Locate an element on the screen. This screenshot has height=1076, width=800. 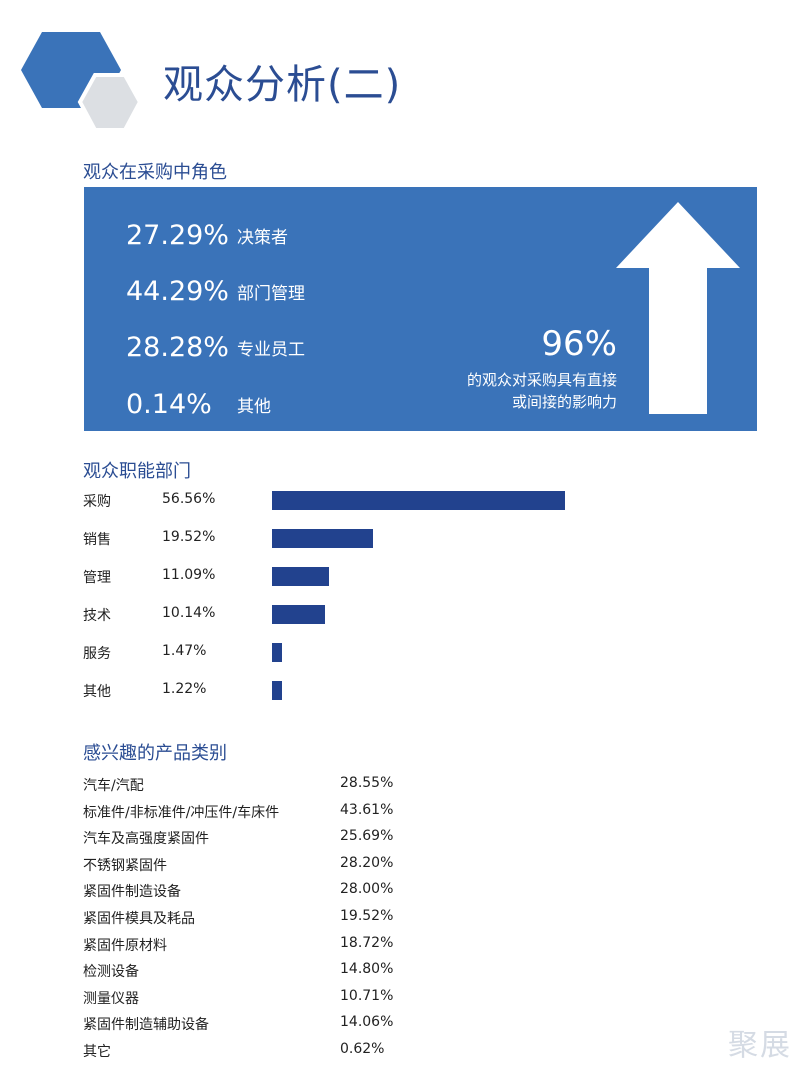
up-arrow-icon is located at coordinates (678, 308).